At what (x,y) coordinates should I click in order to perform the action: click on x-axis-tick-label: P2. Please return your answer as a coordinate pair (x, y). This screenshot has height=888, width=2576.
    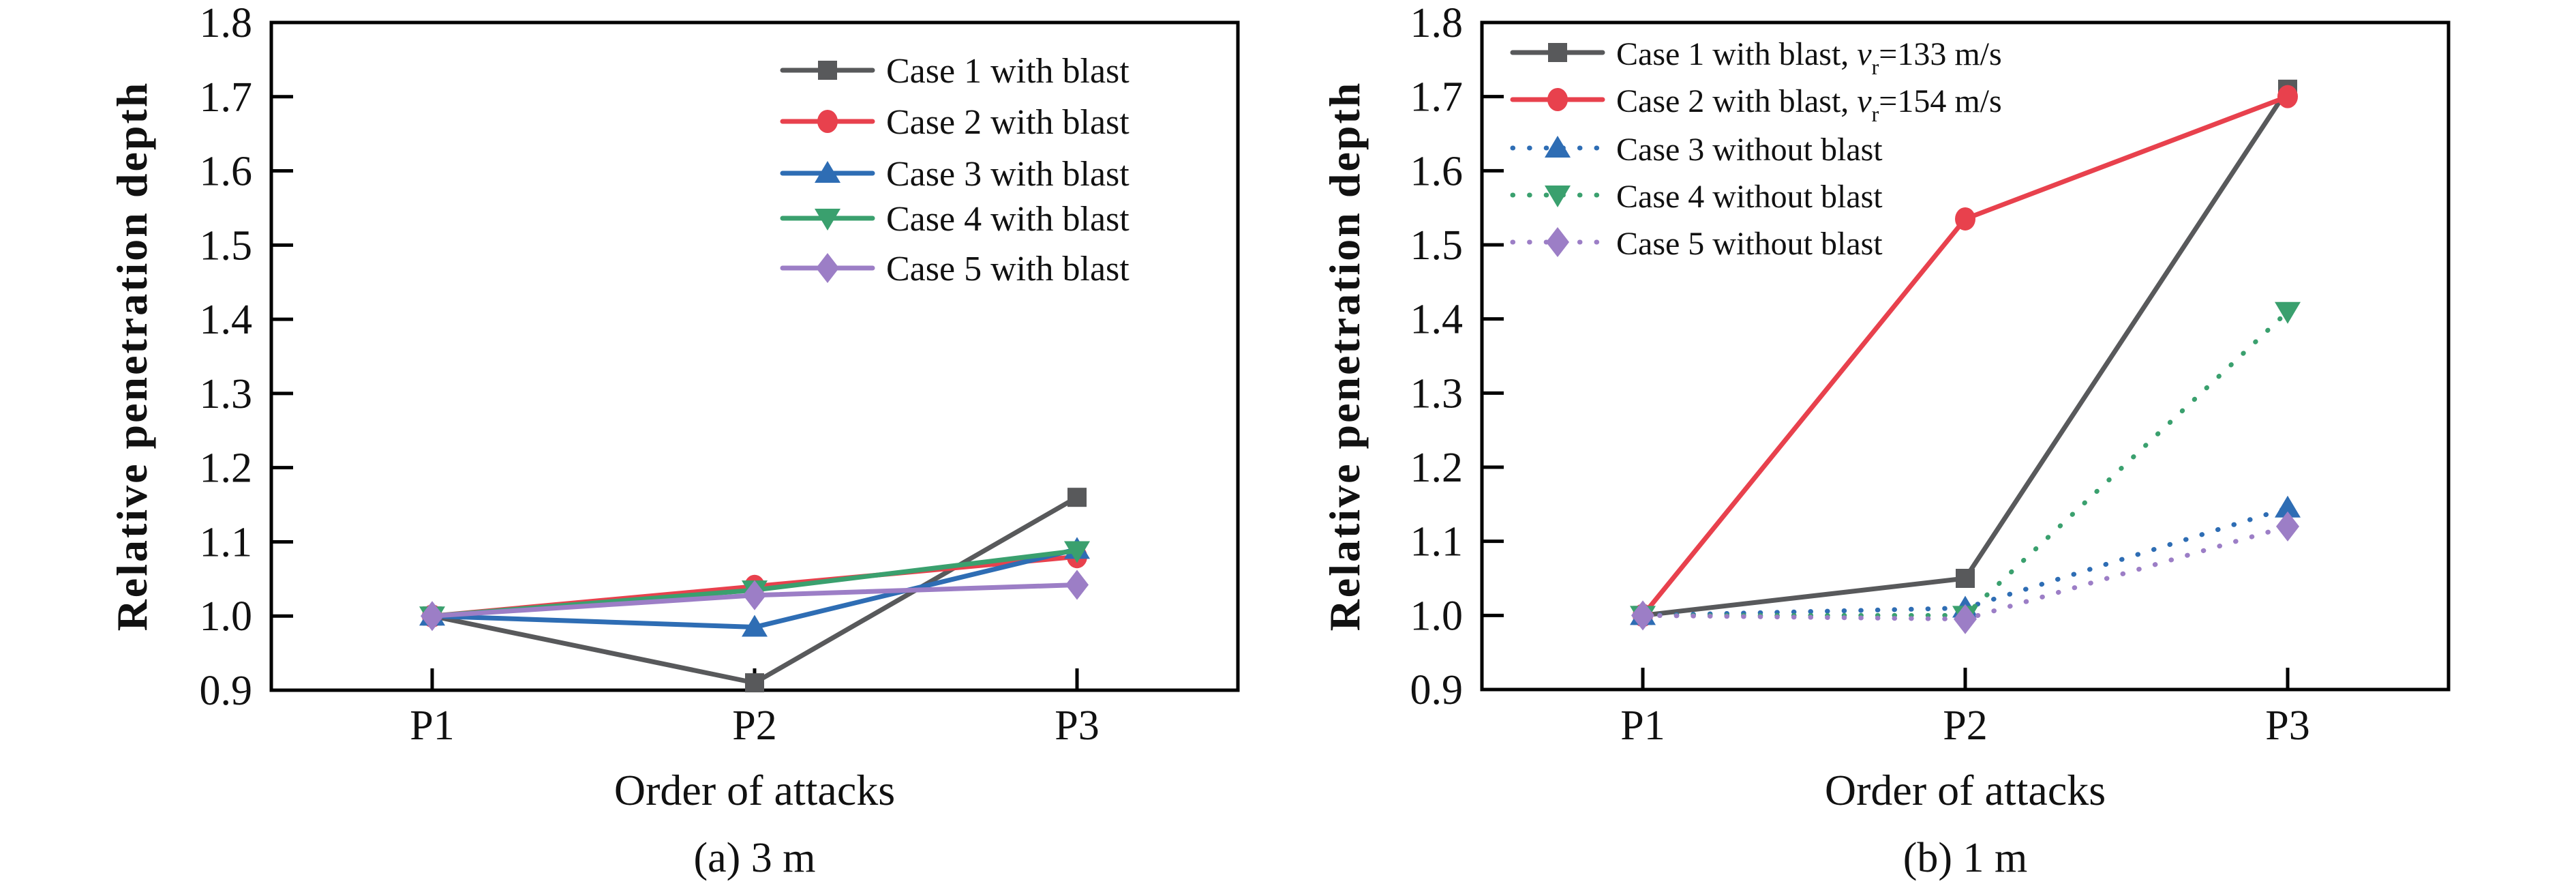
    Looking at the image, I should click on (754, 725).